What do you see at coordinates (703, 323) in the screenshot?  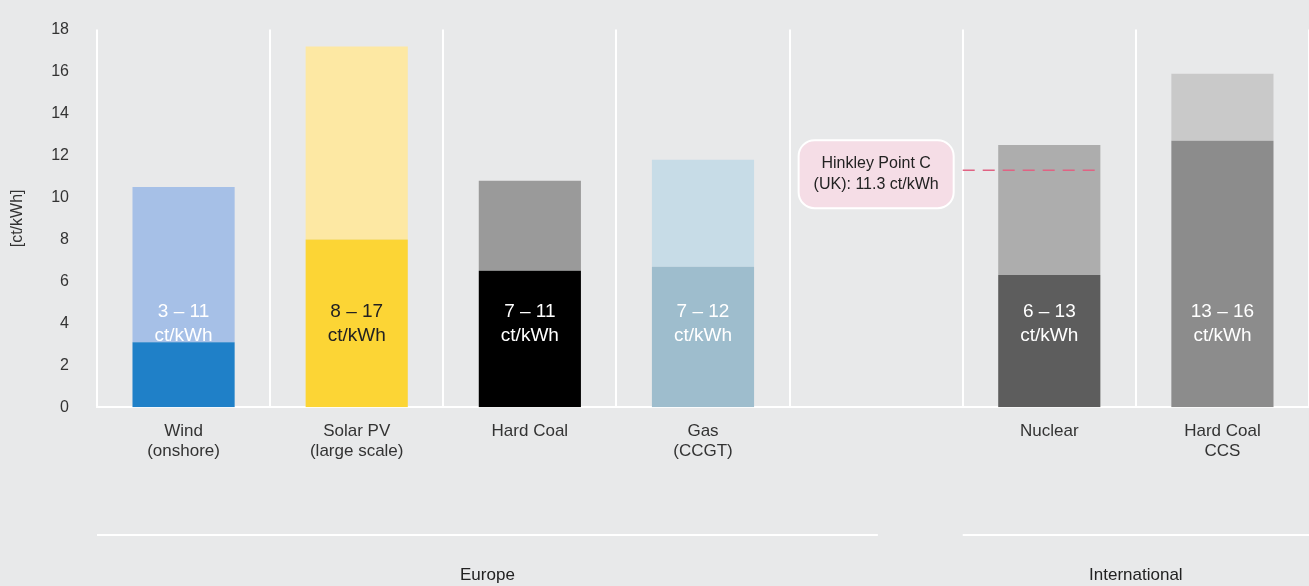 I see `annotation: 7 – 12 ct/kWh` at bounding box center [703, 323].